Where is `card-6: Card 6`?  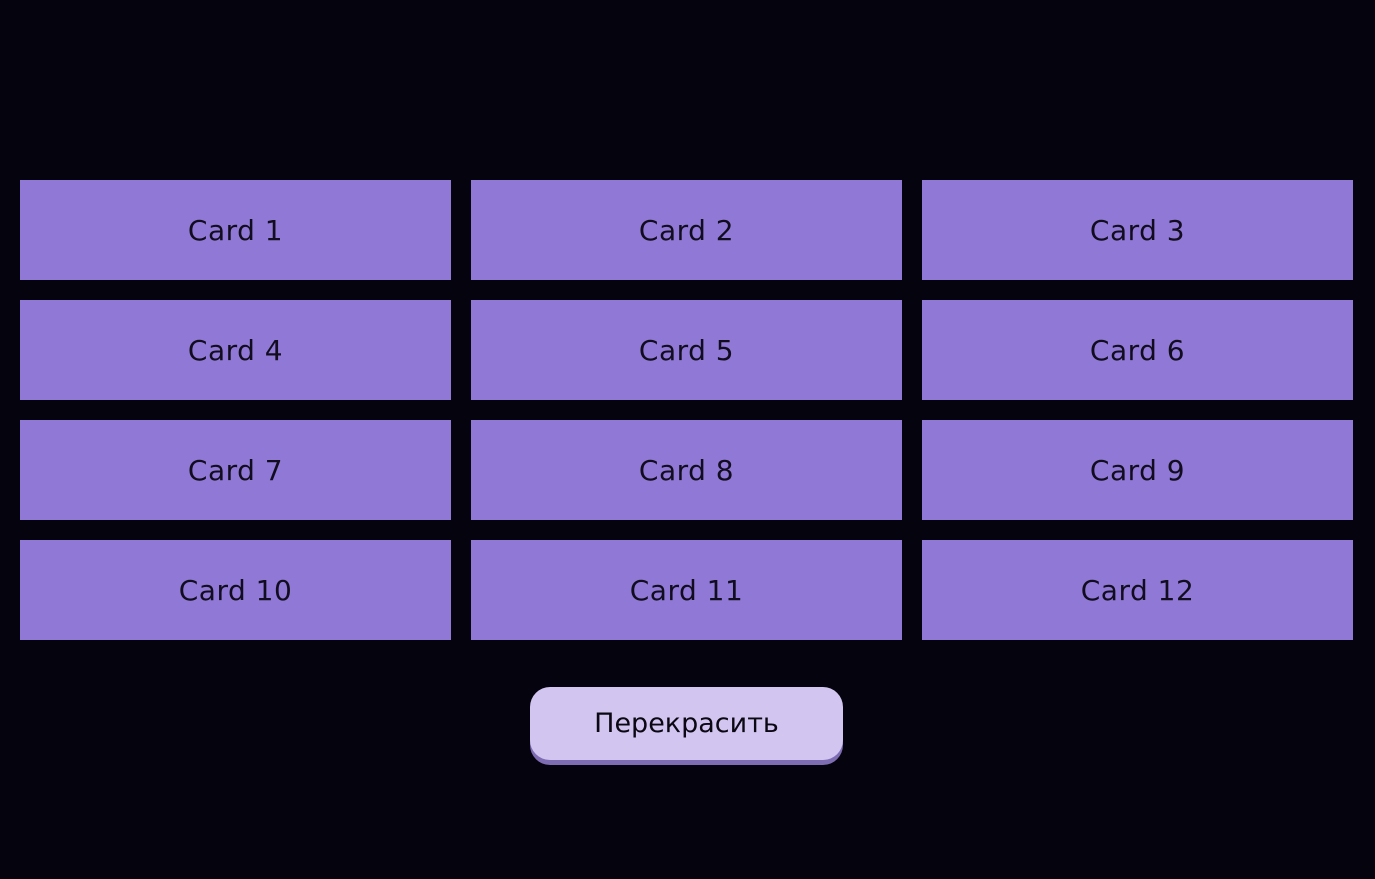
card-6: Card 6 is located at coordinates (1137, 350).